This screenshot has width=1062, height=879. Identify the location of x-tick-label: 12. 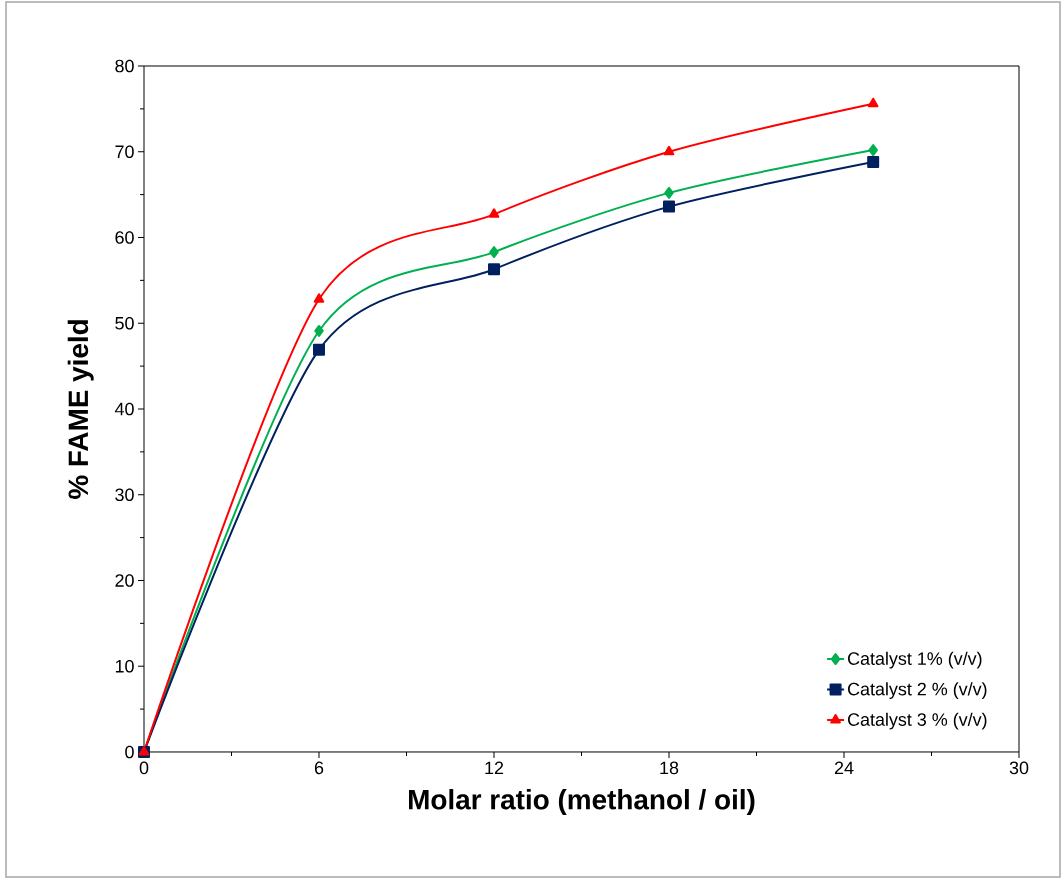
(494, 768).